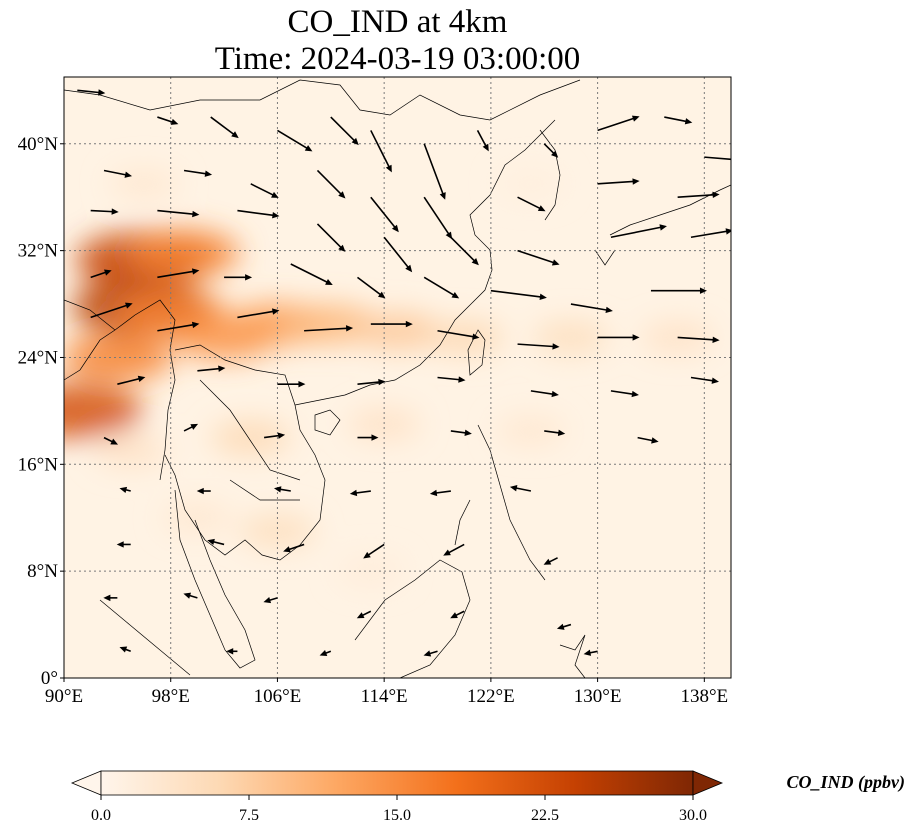  I want to click on lat-tick-label: 0°, so click(49, 678).